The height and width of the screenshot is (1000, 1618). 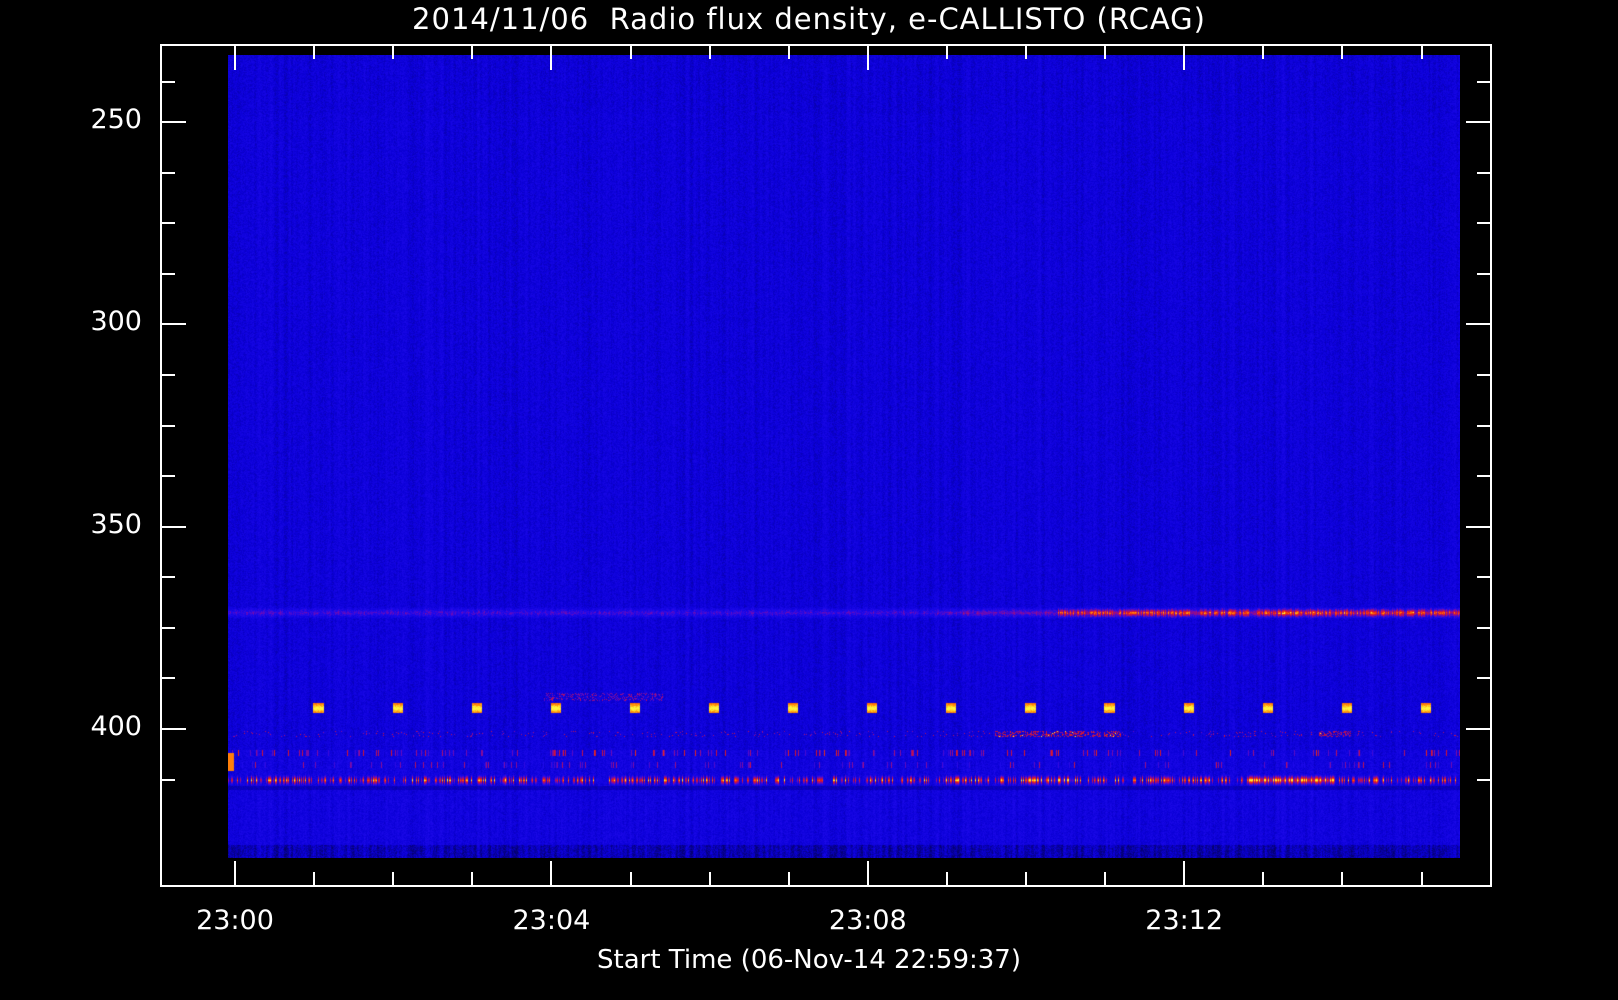 What do you see at coordinates (235, 920) in the screenshot?
I see `x-tick-label: 23:00` at bounding box center [235, 920].